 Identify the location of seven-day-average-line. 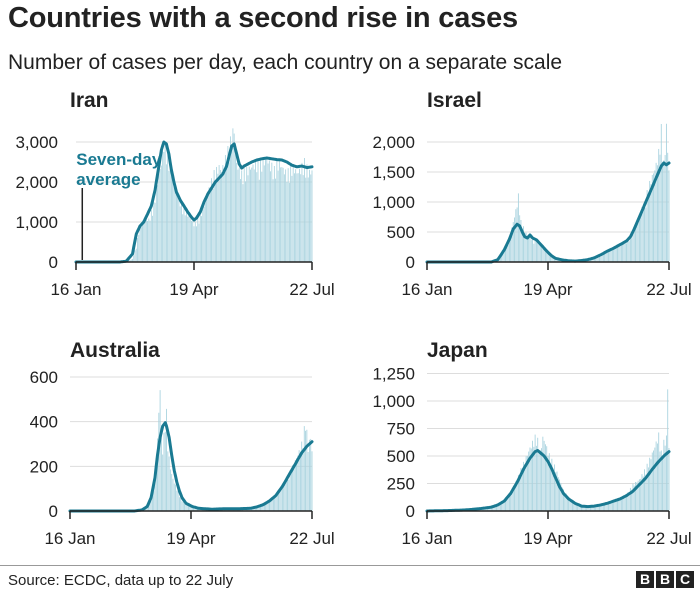
(548, 481).